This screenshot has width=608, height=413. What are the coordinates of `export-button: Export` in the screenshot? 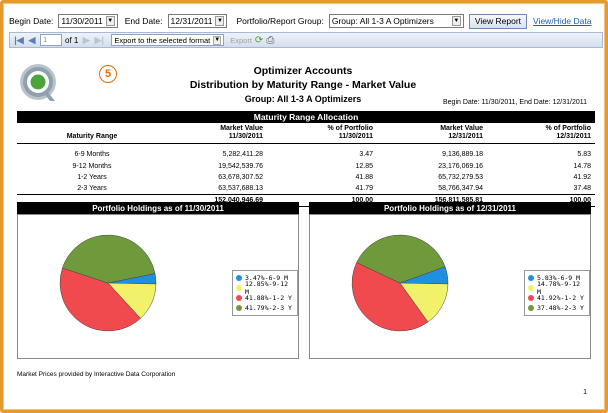 It's located at (241, 40).